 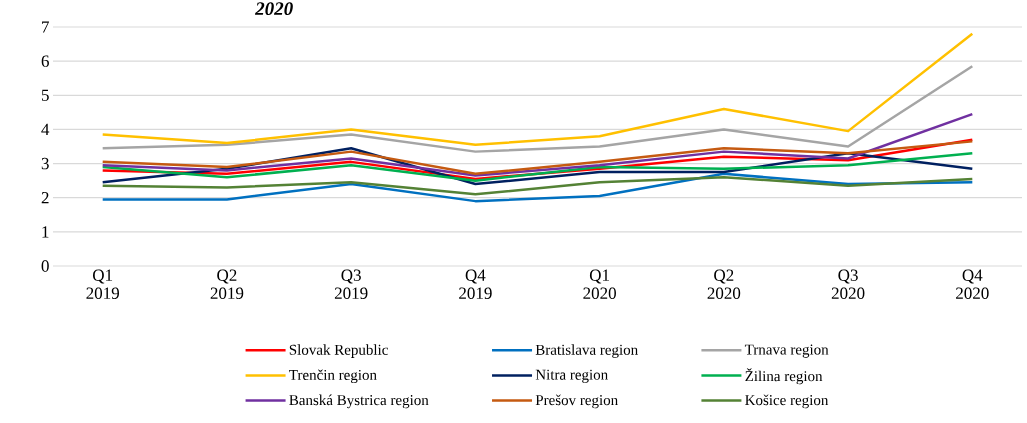 I want to click on y-tick-label: 4, so click(x=45, y=129).